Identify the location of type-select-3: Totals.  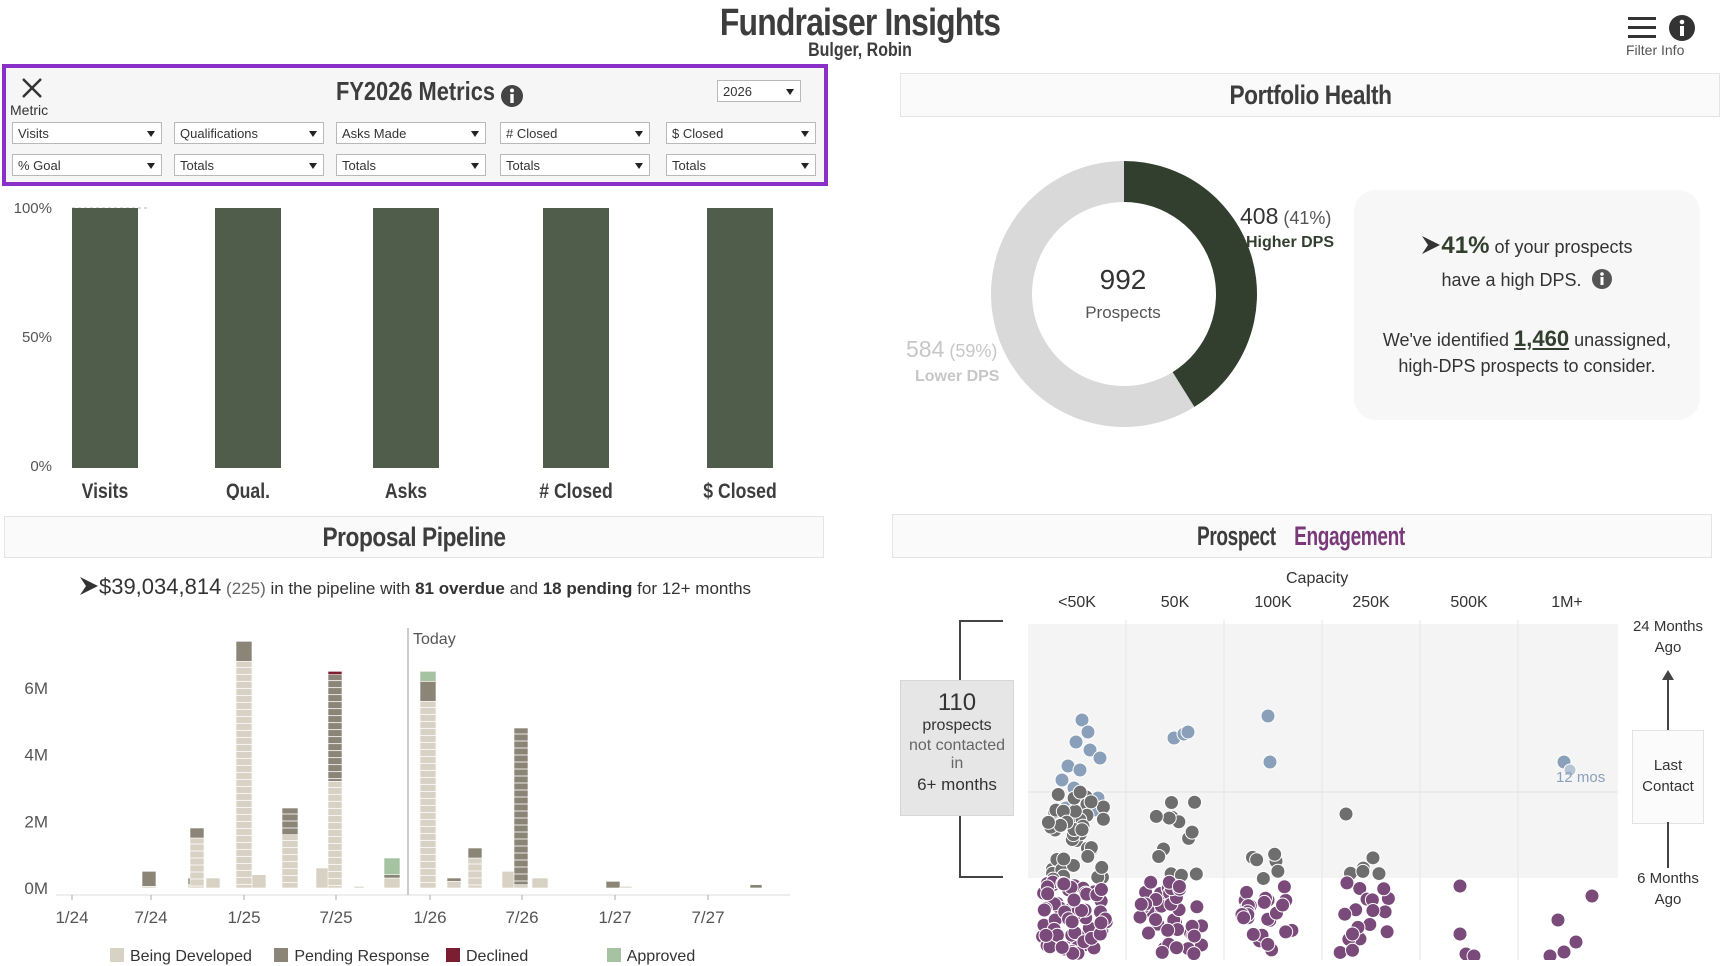
(411, 165).